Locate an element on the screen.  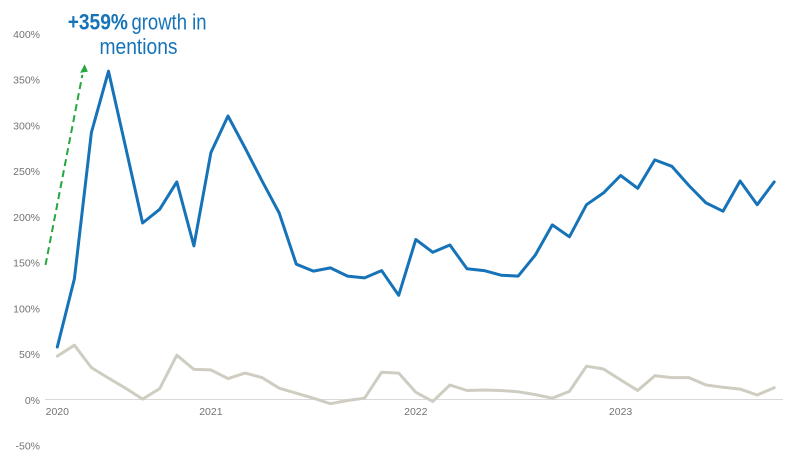
svg-text: 50% is located at coordinates (29, 355).